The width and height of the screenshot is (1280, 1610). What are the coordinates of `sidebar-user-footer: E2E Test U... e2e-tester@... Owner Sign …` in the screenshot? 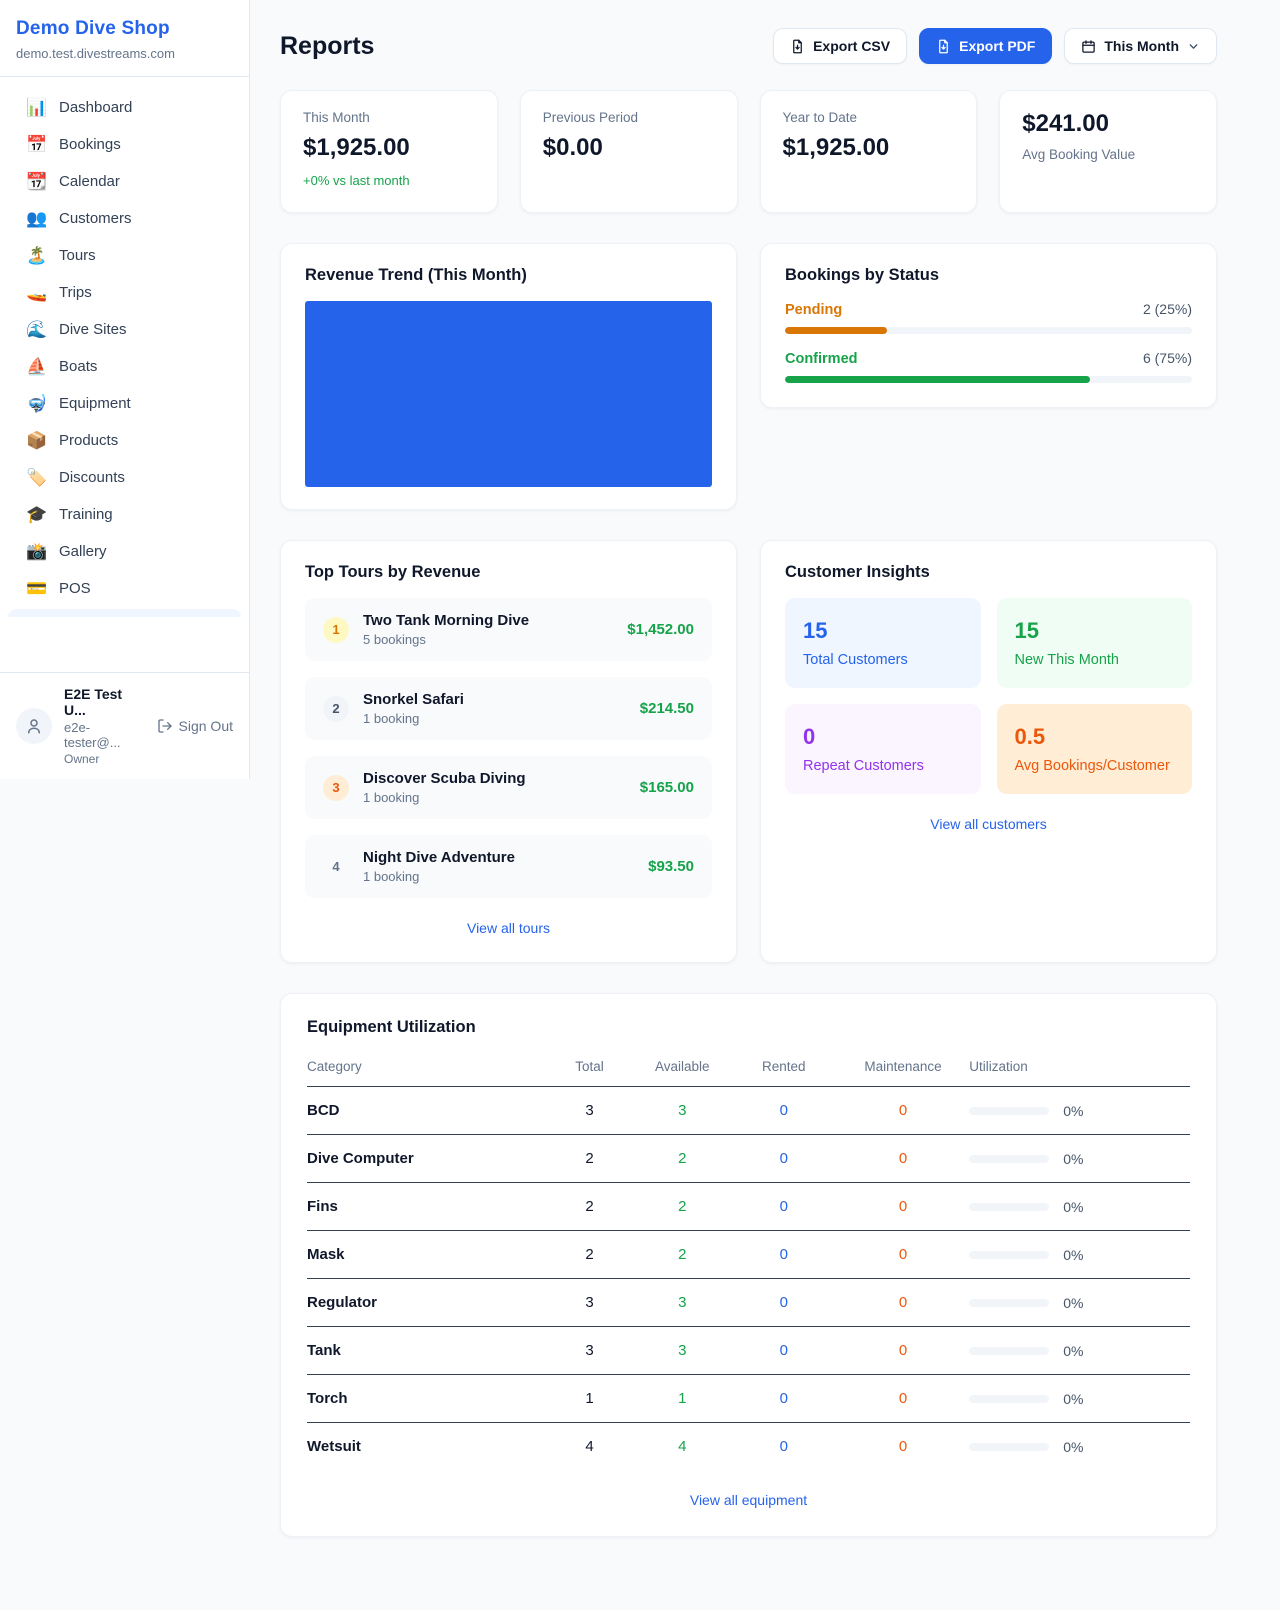 It's located at (124, 725).